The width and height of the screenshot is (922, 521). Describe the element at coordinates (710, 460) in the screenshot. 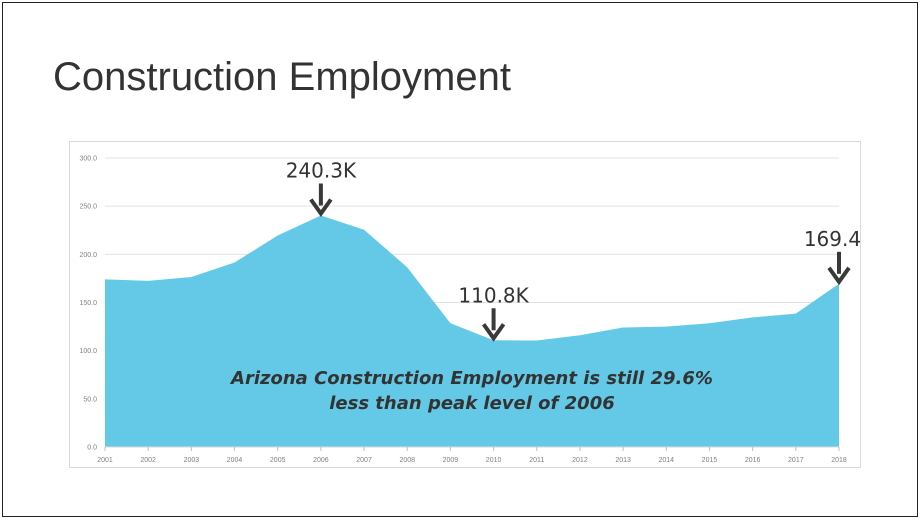

I see `x-tick-label: 2015` at that location.